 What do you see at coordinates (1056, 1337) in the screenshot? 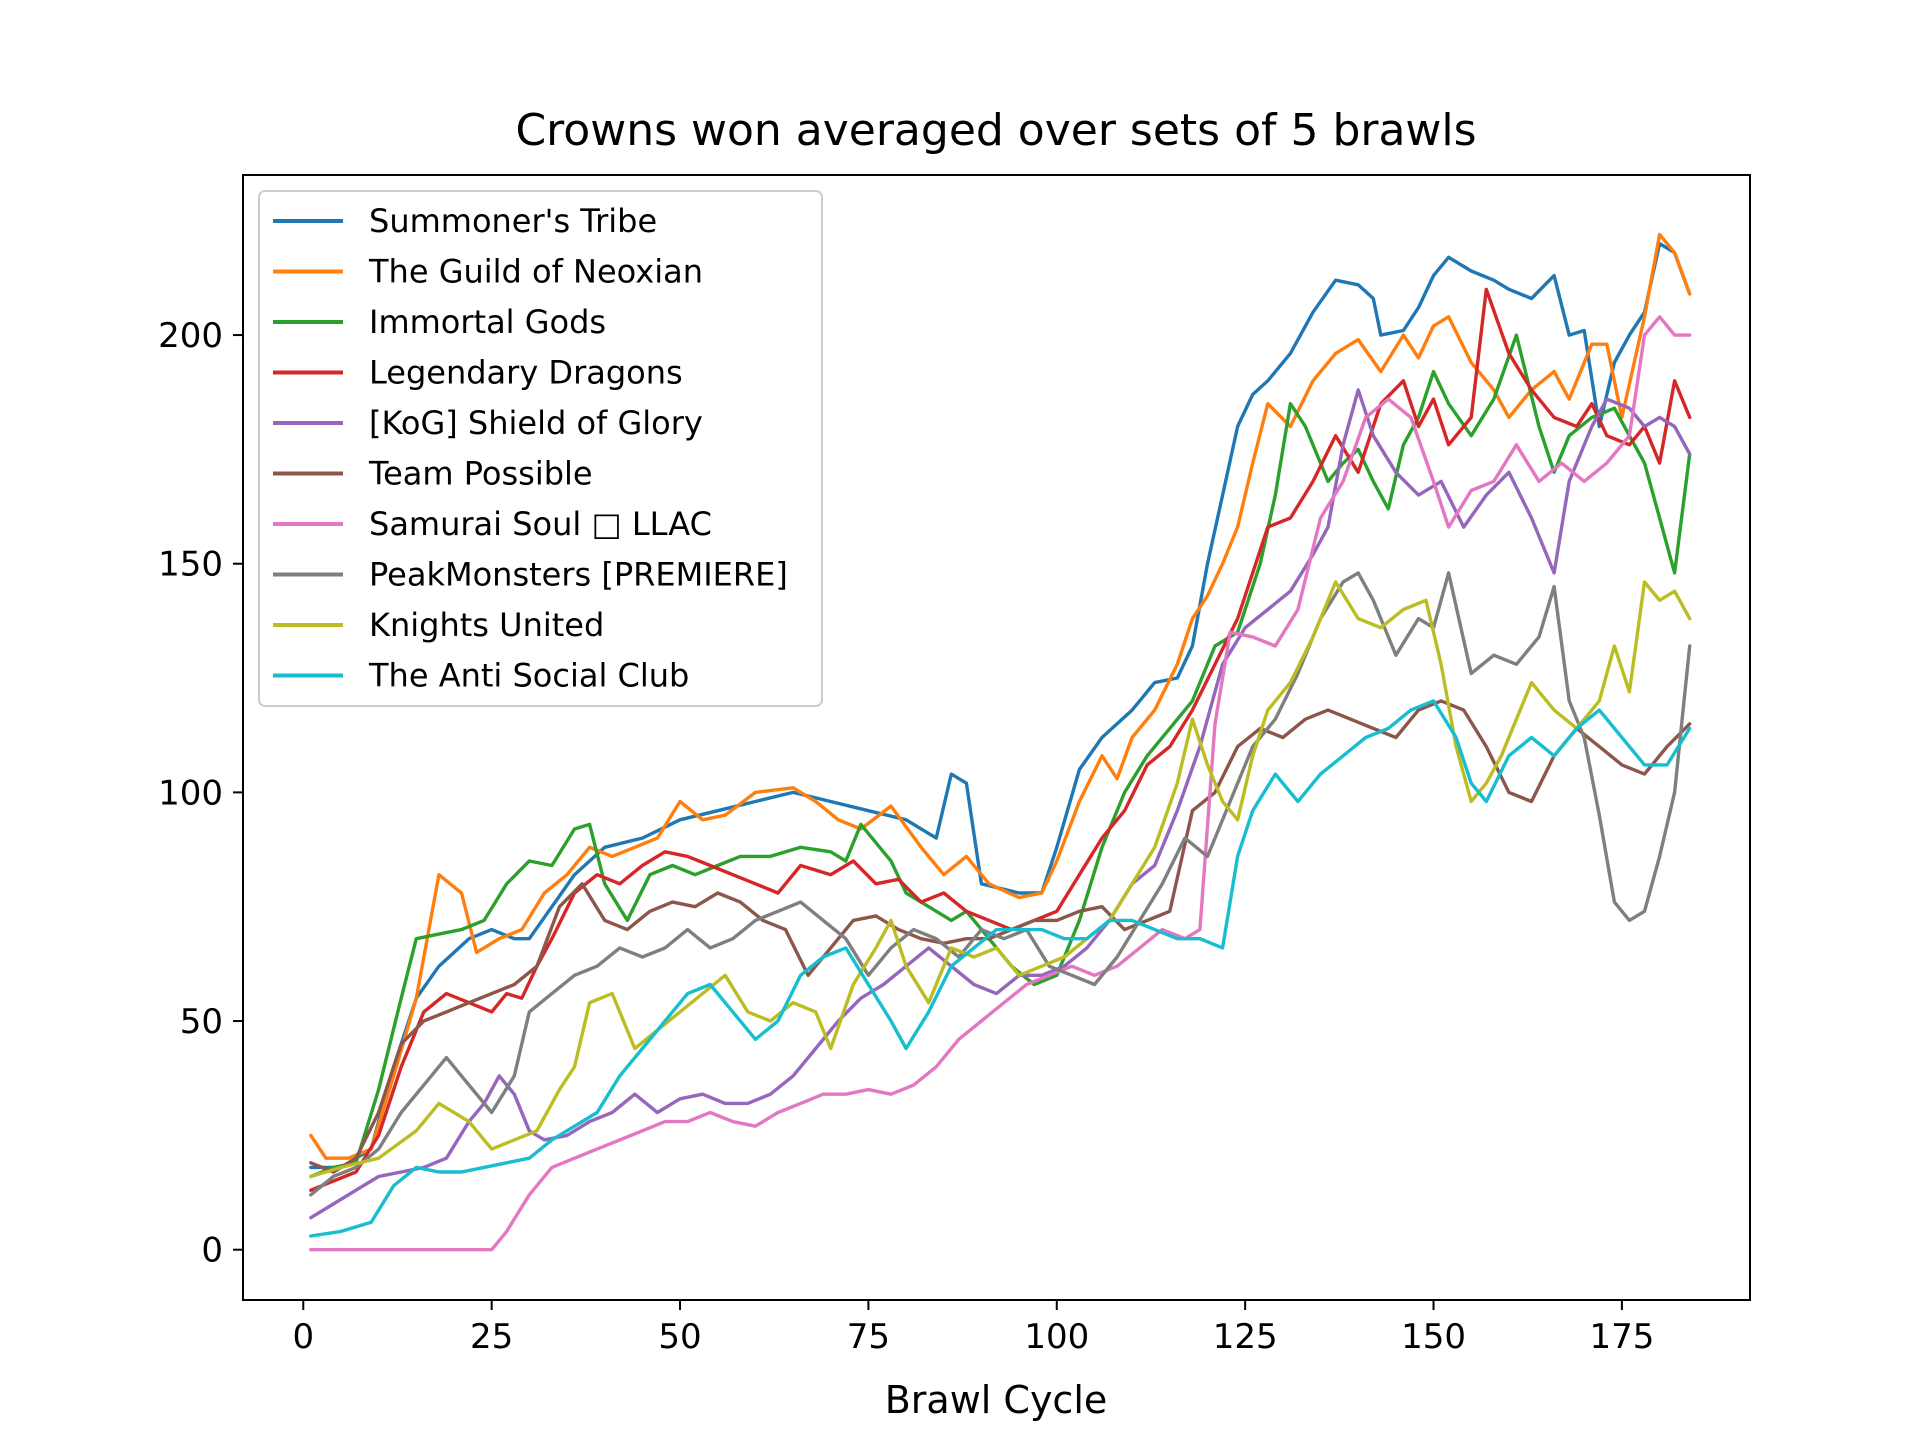
I see `x-tick-label: 100` at bounding box center [1056, 1337].